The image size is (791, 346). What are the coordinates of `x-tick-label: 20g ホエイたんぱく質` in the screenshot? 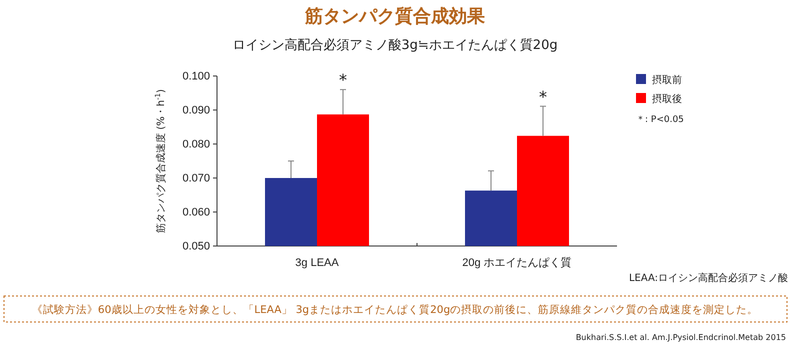 It's located at (517, 262).